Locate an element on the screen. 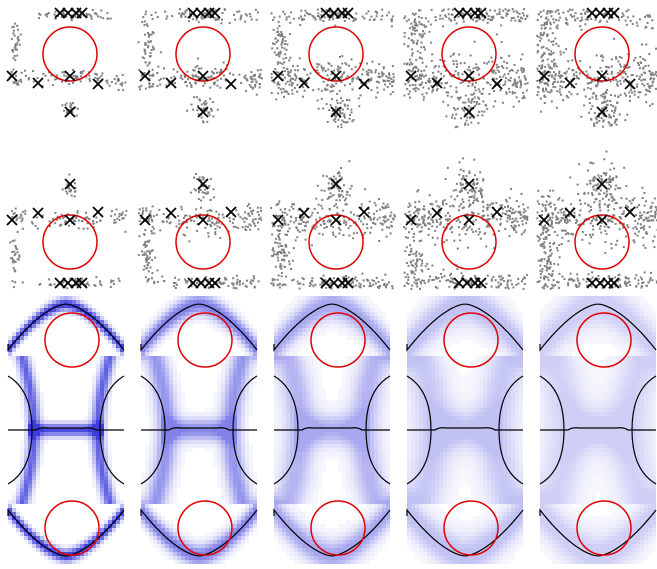  level-curve is located at coordinates (245, 430).